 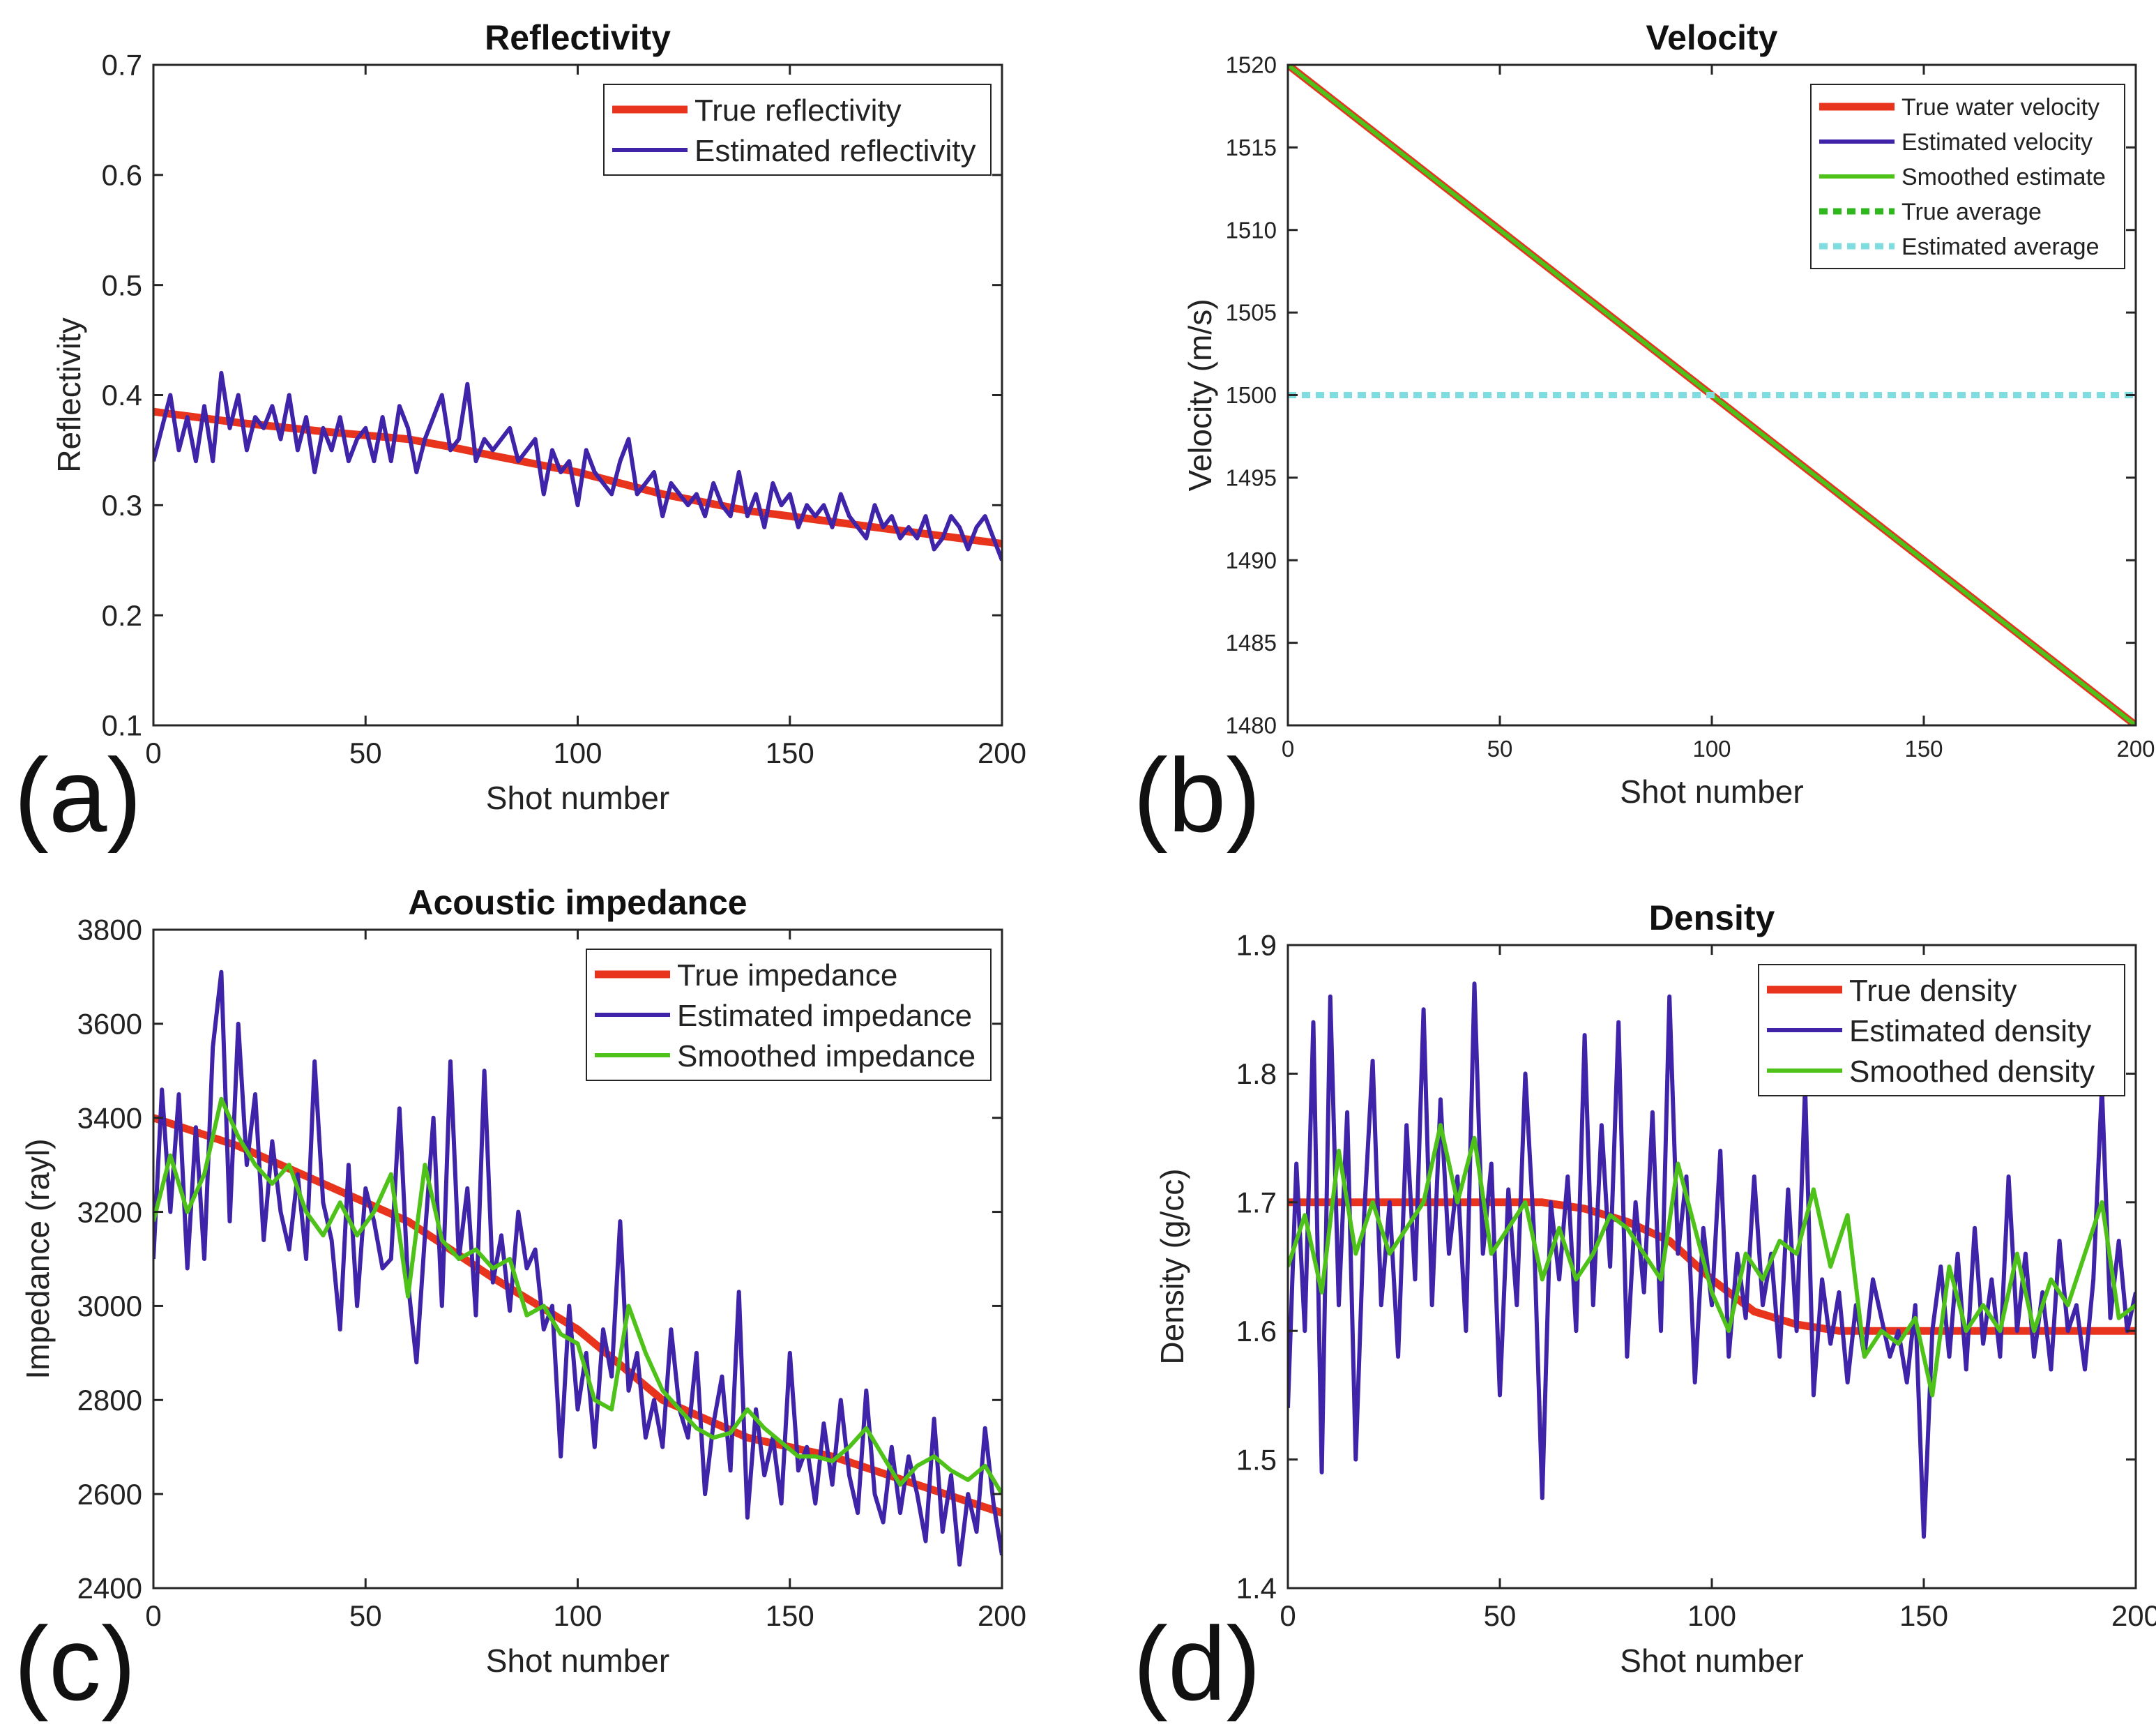 What do you see at coordinates (787, 975) in the screenshot?
I see `legend-label: True impedance` at bounding box center [787, 975].